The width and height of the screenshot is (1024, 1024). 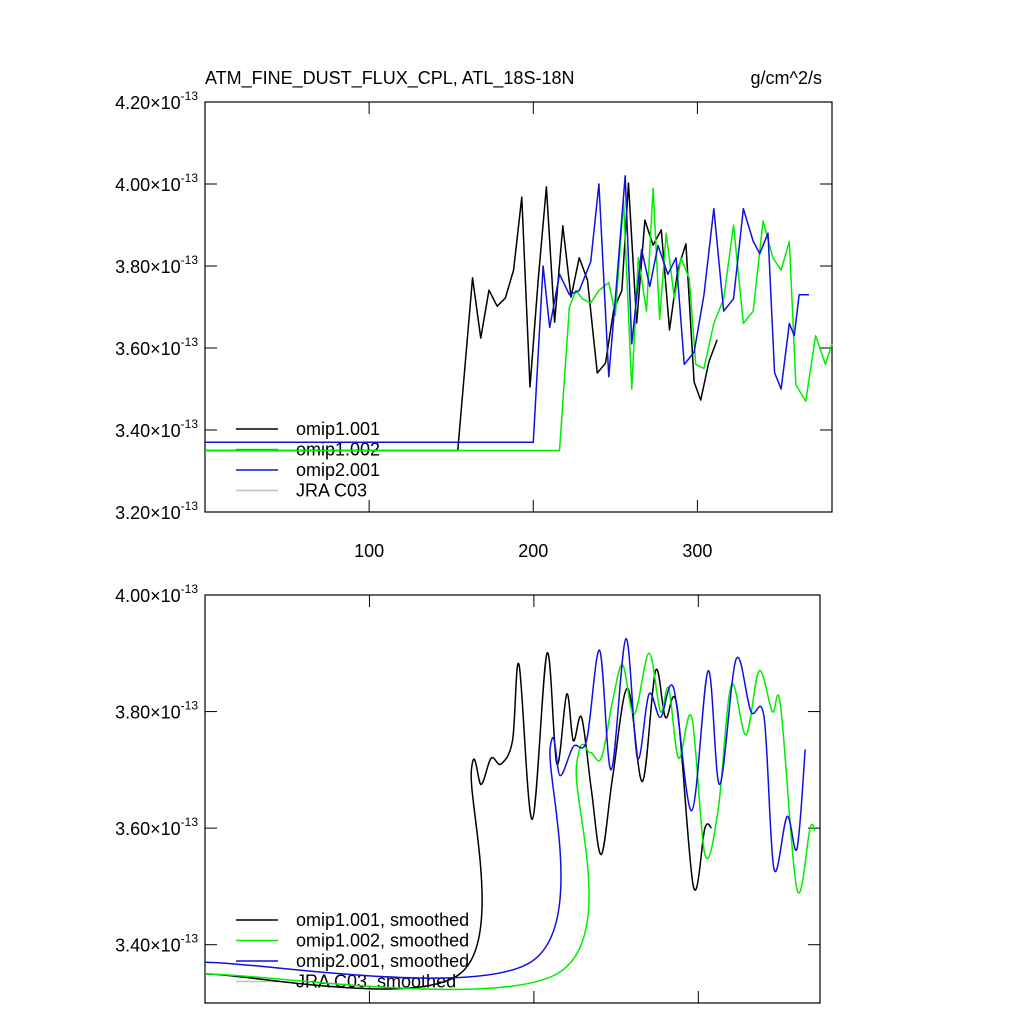 What do you see at coordinates (389, 78) in the screenshot?
I see `chart-title: ATM_FINE_DUST_FLUX_CPL, ATL_18S-18N` at bounding box center [389, 78].